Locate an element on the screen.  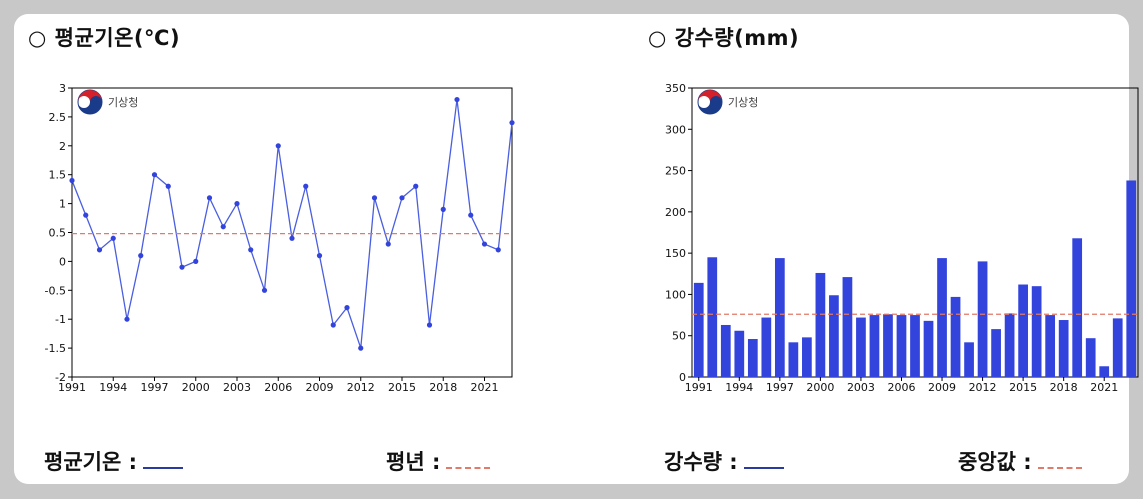
left-legend-reference: 평년 : is located at coordinates (438, 461).